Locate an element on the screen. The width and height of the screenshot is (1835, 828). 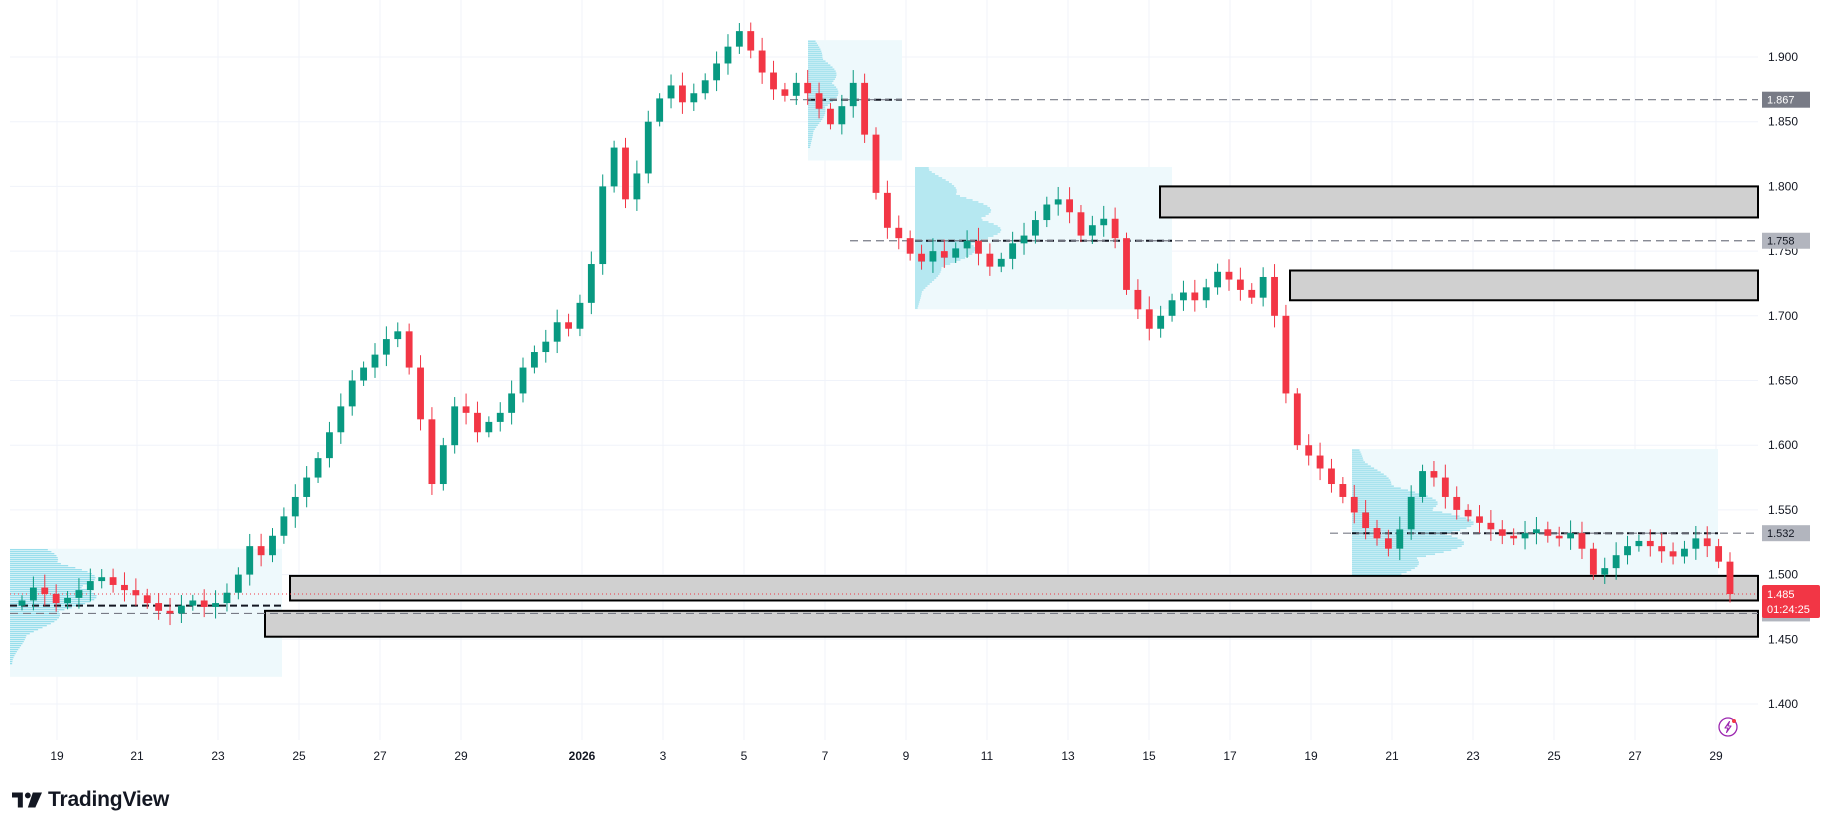
x-tick-label: 25 is located at coordinates (1554, 756).